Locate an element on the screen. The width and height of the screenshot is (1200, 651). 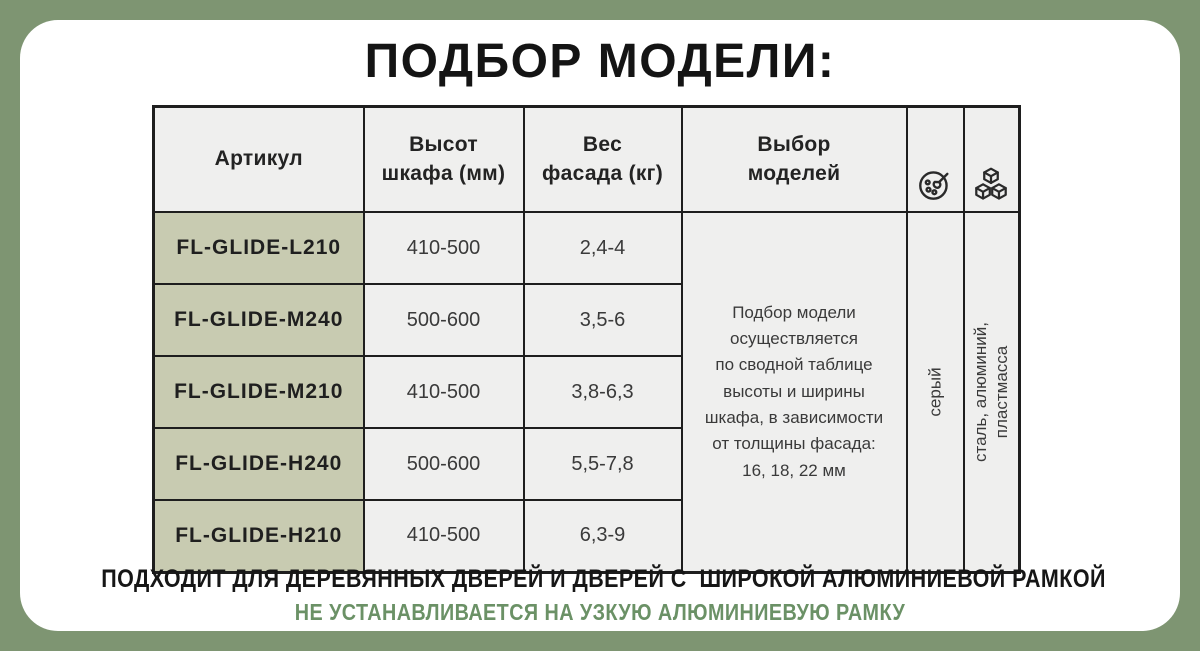
table-row: FL-GLIDE-H240 500-600 5,5-7,8 is located at coordinates (586, 464).